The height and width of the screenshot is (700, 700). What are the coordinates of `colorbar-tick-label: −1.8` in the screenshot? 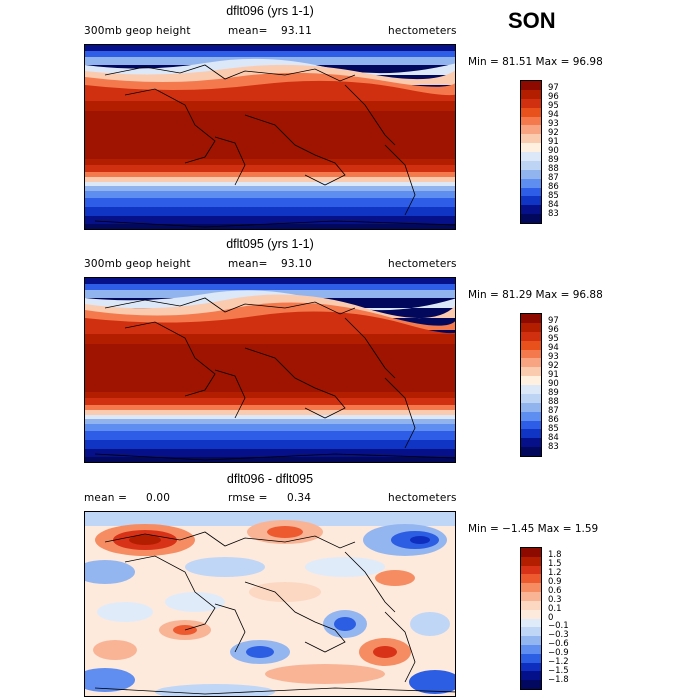 It's located at (558, 680).